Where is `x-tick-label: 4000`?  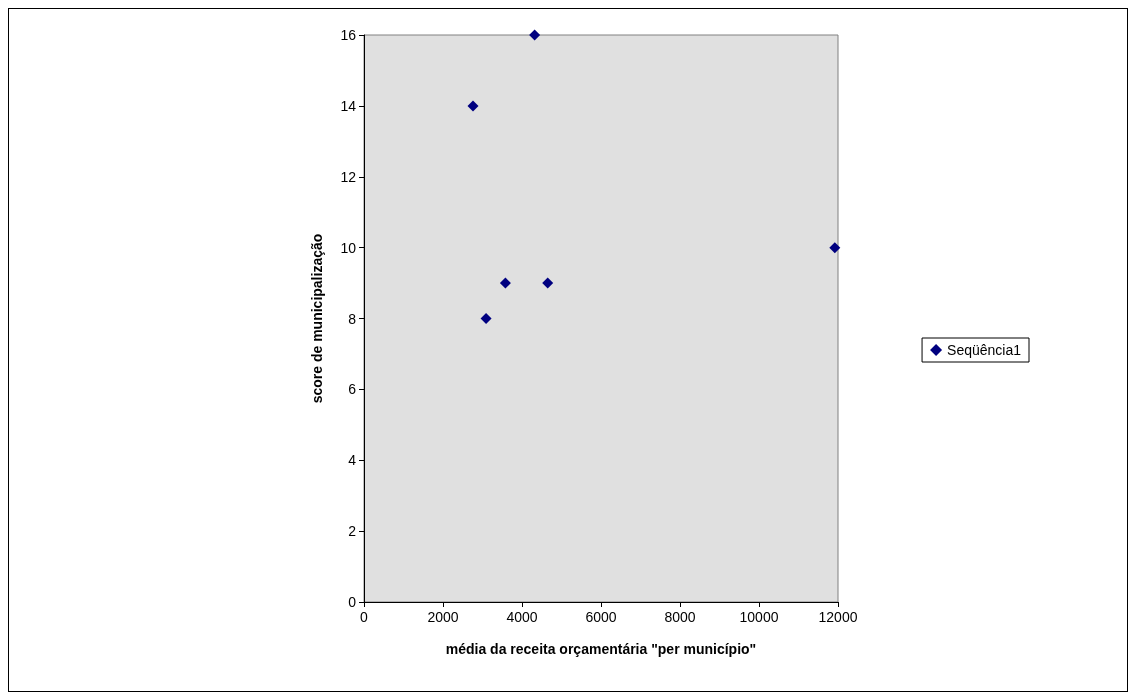
x-tick-label: 4000 is located at coordinates (522, 617).